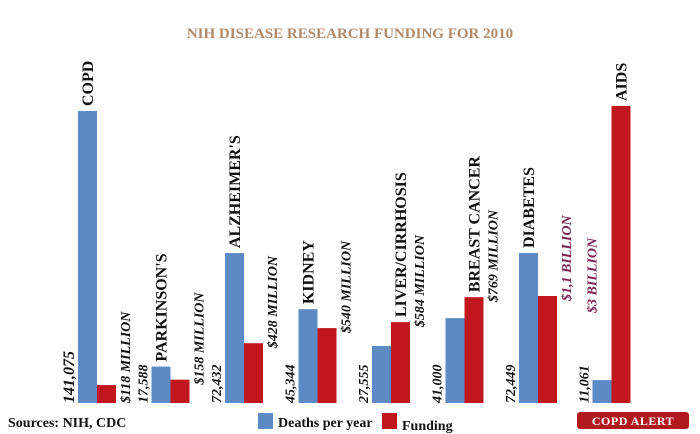  Describe the element at coordinates (529, 207) in the screenshot. I see `category-label-6: DIABETES` at that location.